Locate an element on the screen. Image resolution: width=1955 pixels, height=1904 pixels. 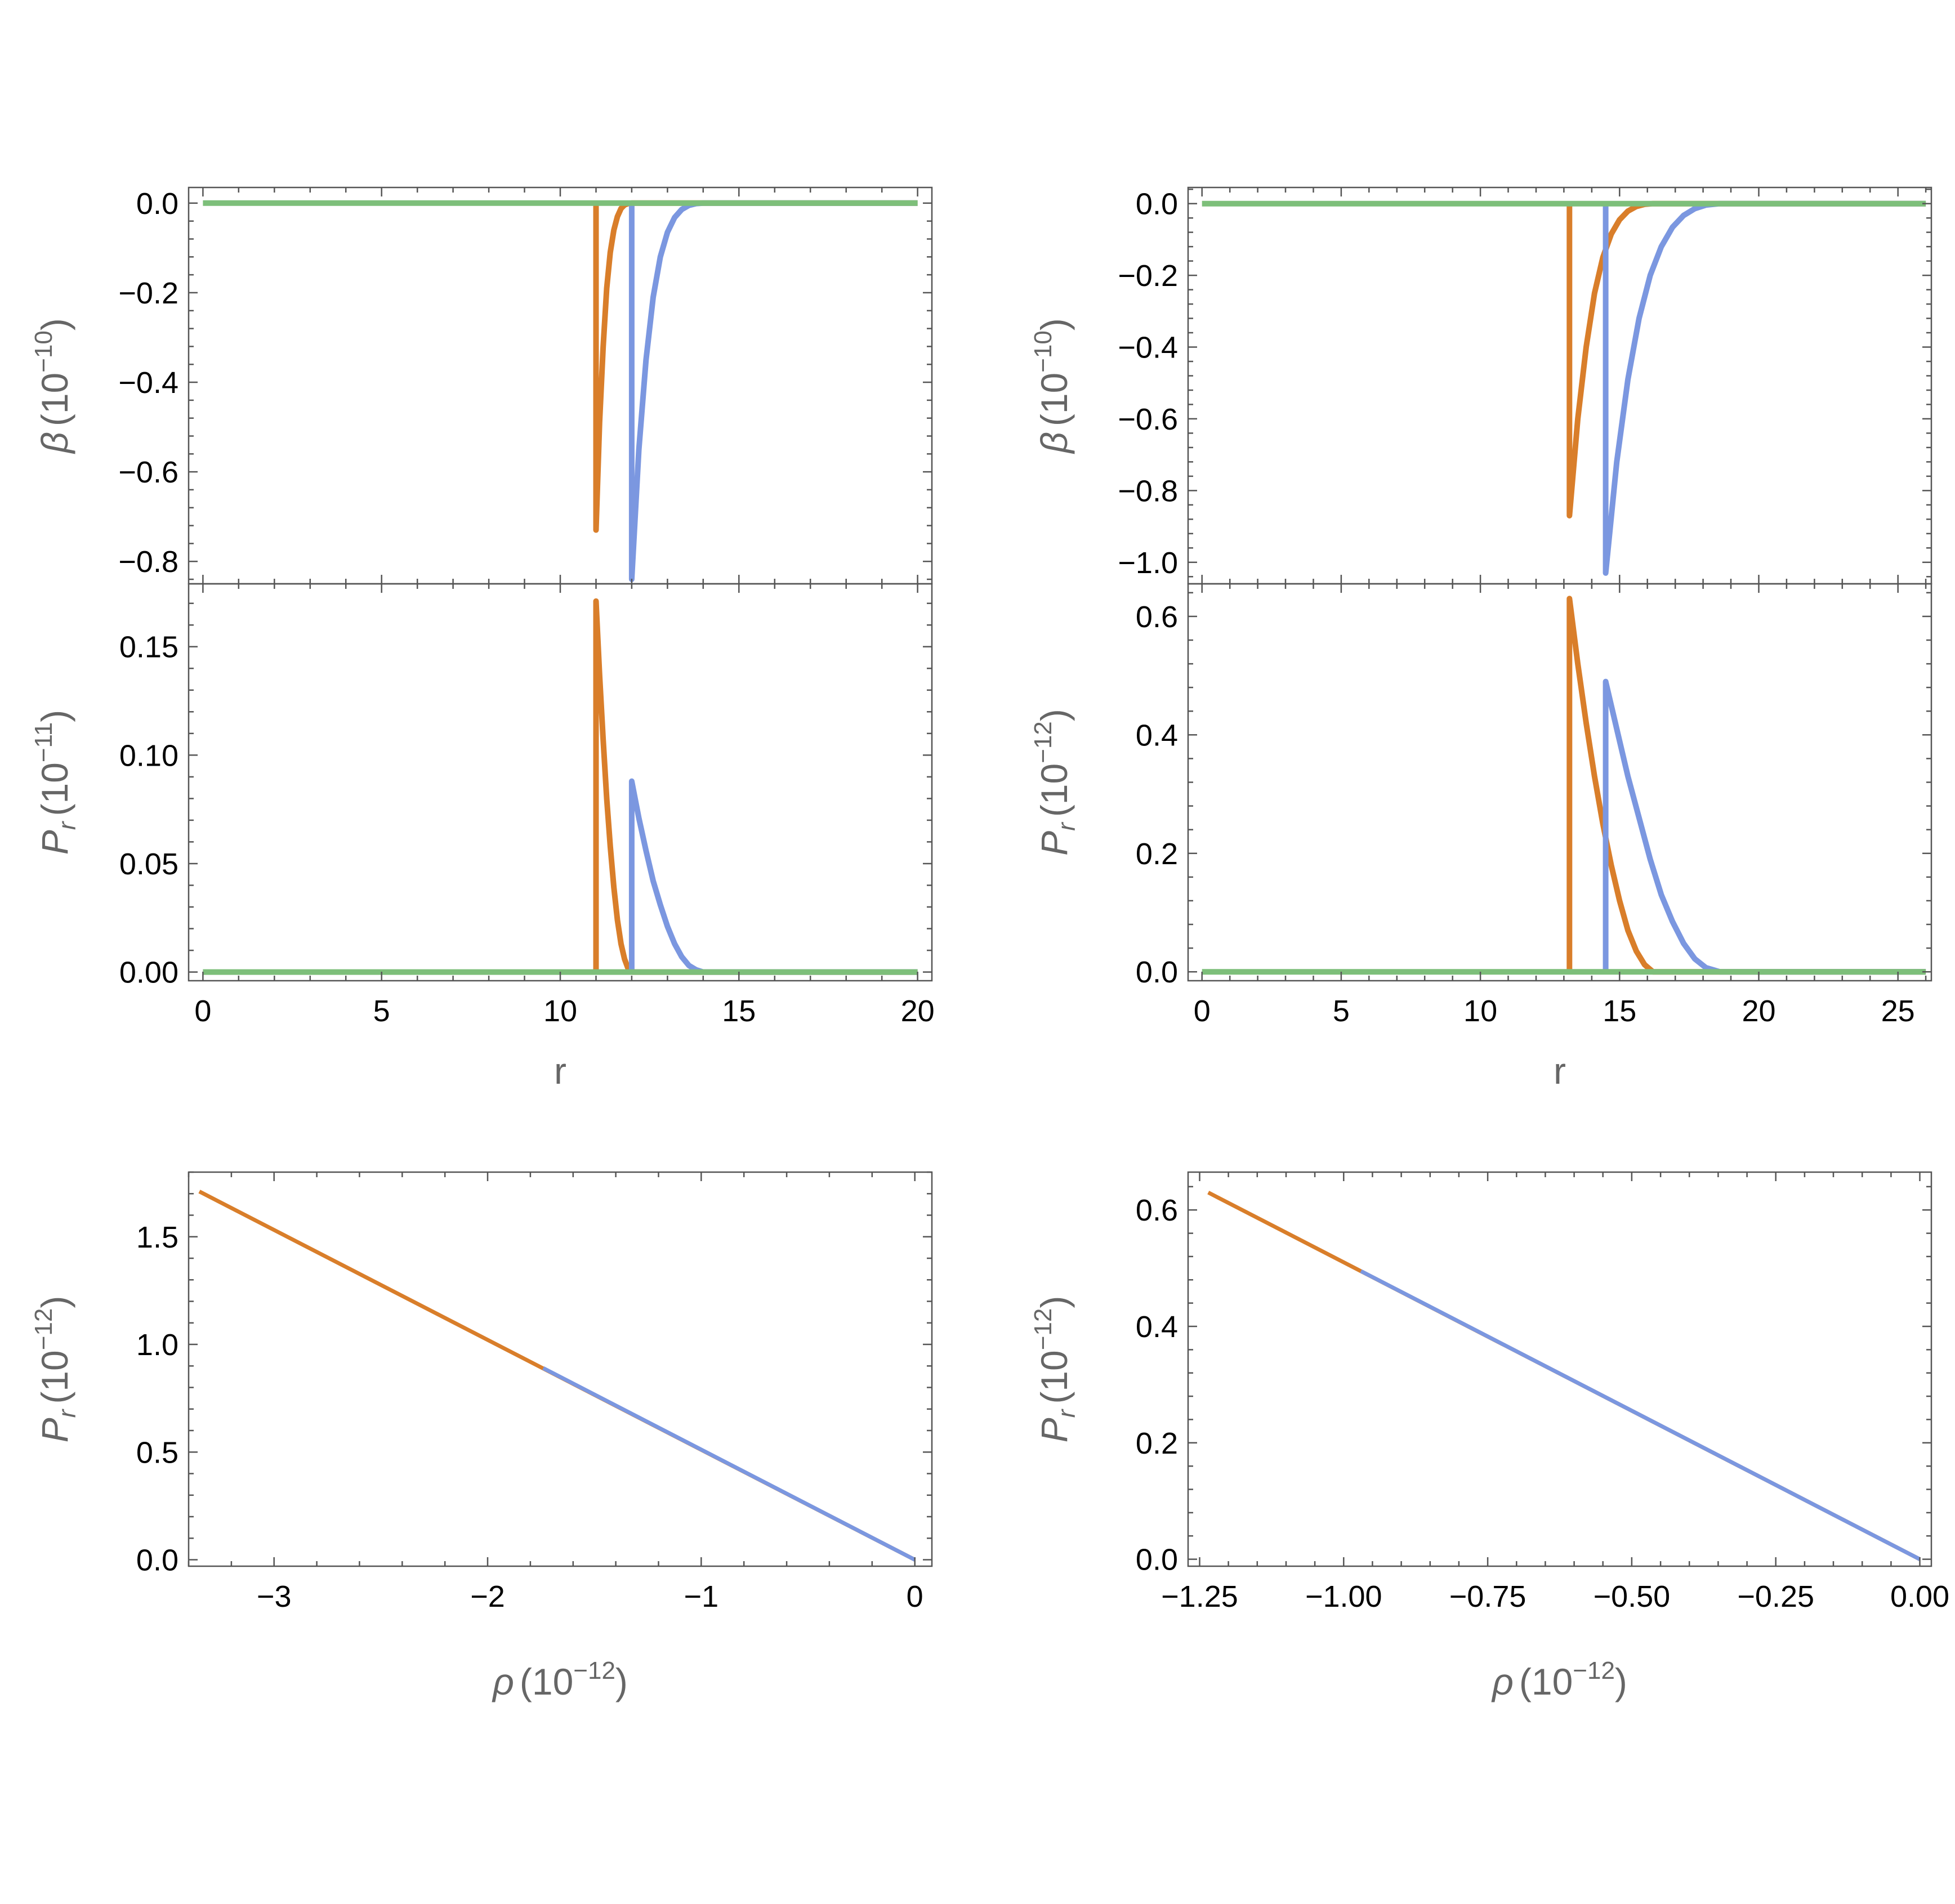
pr-left-ytick-label: 0.15 is located at coordinates (148, 647).